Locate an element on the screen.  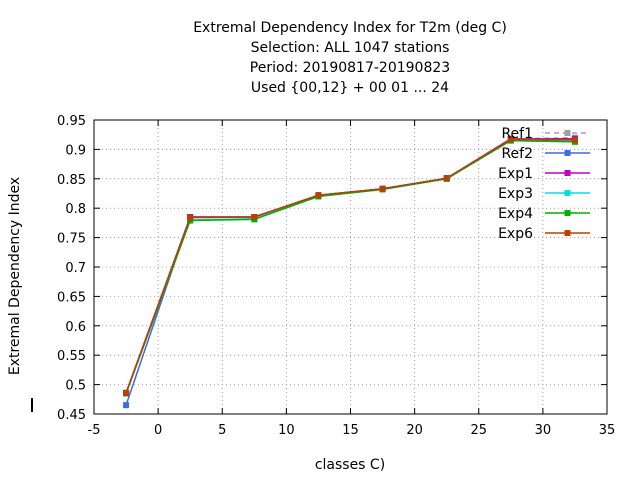
y-tick-label: 0.5 is located at coordinates (75, 386).